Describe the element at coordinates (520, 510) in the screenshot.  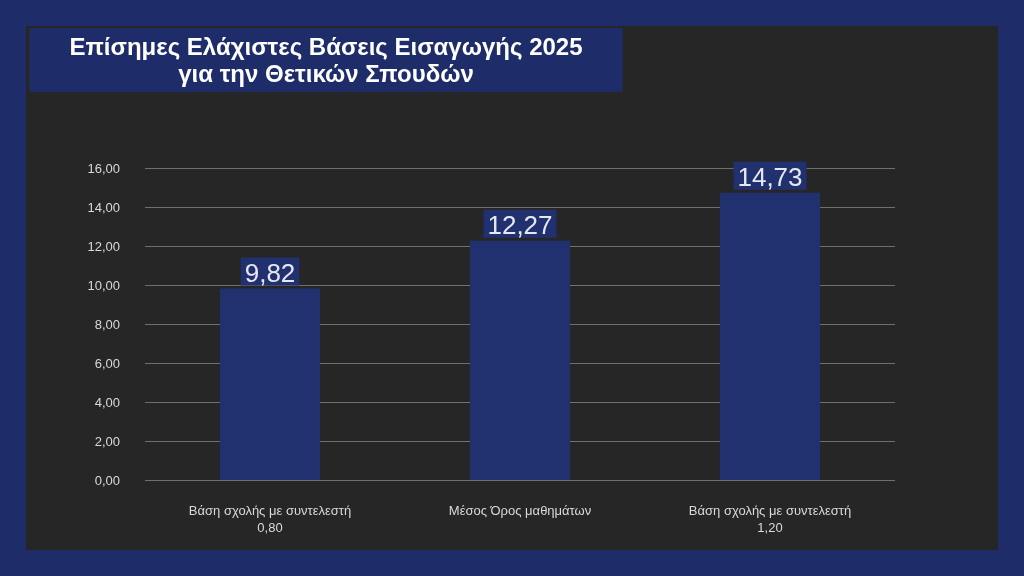
I see `x-tick-label: Μέσος Όρος μαθημάτων` at that location.